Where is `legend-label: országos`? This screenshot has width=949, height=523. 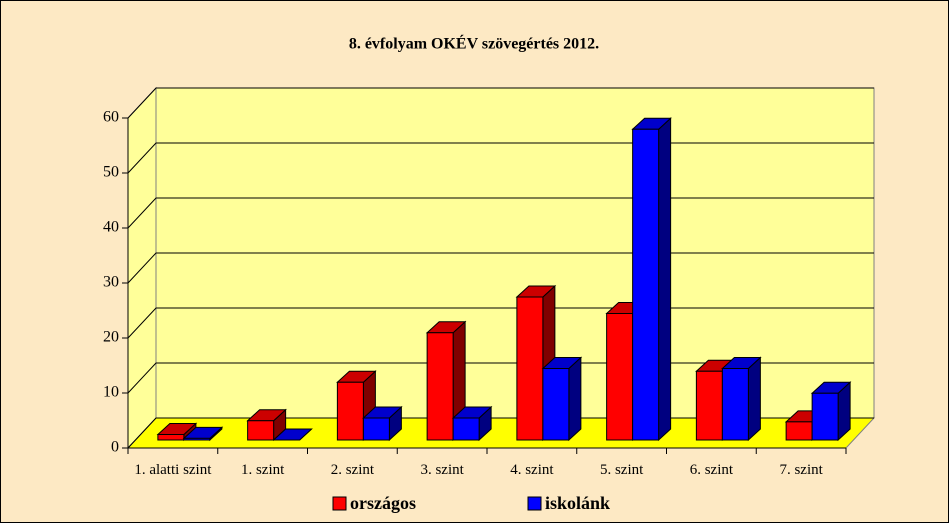
legend-label: országos is located at coordinates (383, 503).